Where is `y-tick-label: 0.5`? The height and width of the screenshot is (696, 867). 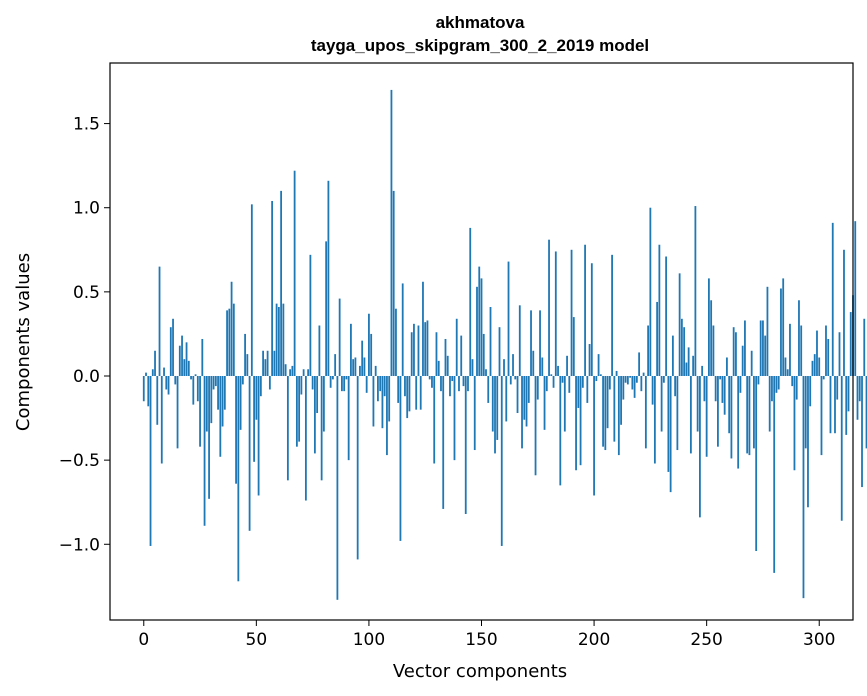
y-tick-label: 0.5 is located at coordinates (86, 293).